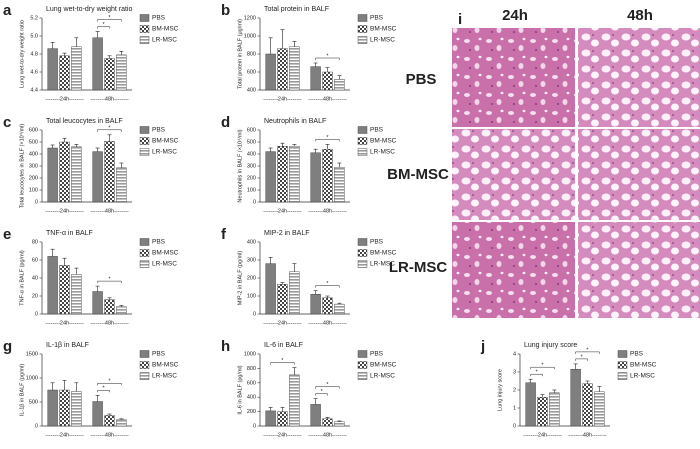 Image resolution: width=700 pixels, height=449 pixels. Describe the element at coordinates (34, 18) in the screenshot. I see `y-tick-label: 5.2` at that location.